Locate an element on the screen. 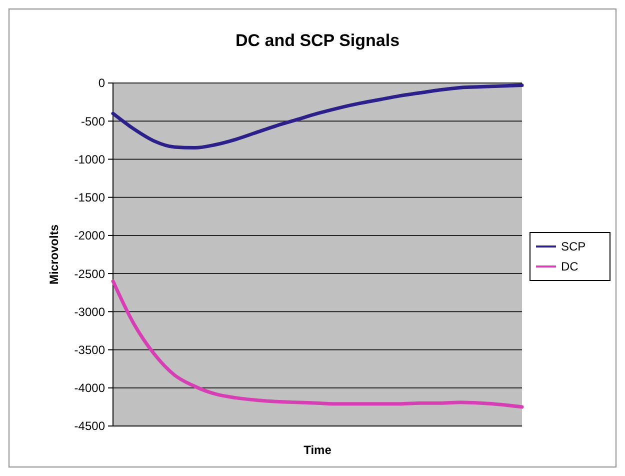 This screenshot has height=476, width=625. legend-label: DC is located at coordinates (570, 267).